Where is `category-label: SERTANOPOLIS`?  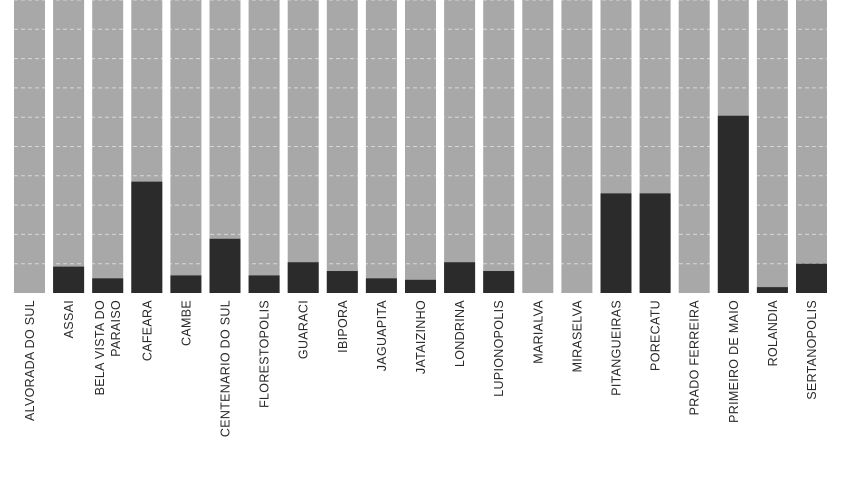 category-label: SERTANOPOLIS is located at coordinates (812, 350).